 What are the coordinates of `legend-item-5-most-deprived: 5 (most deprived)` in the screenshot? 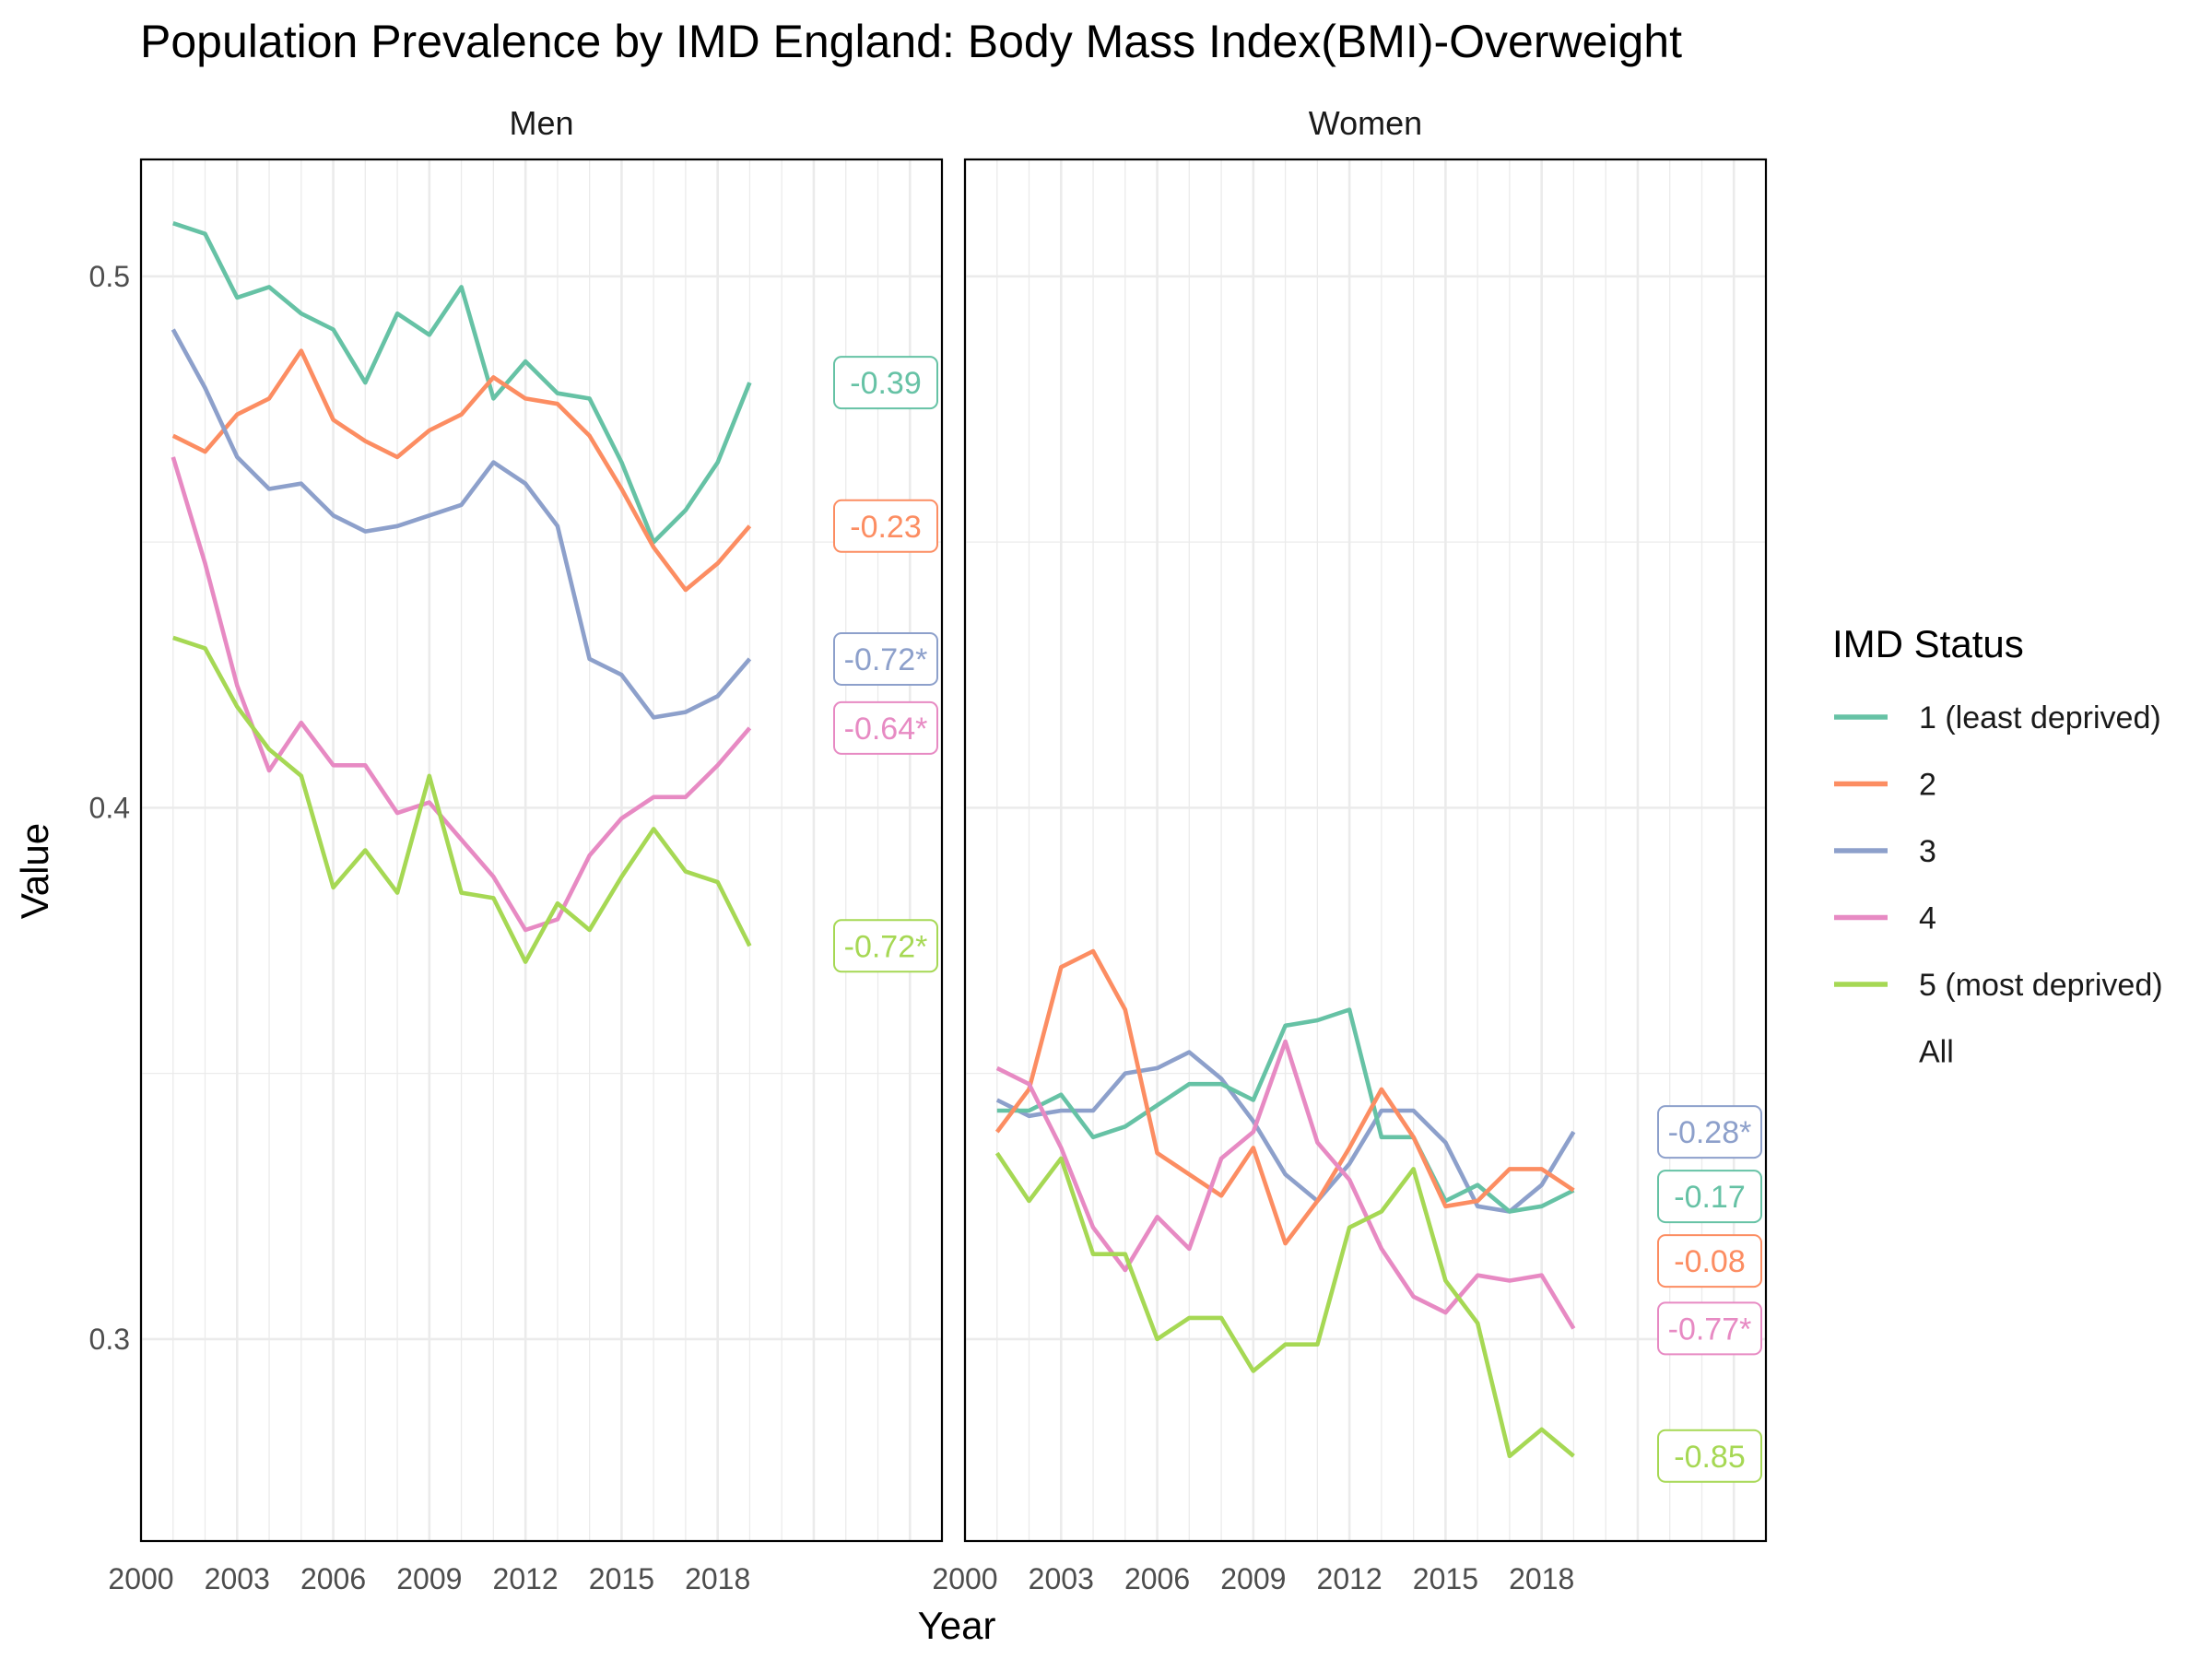 It's located at (1998, 985).